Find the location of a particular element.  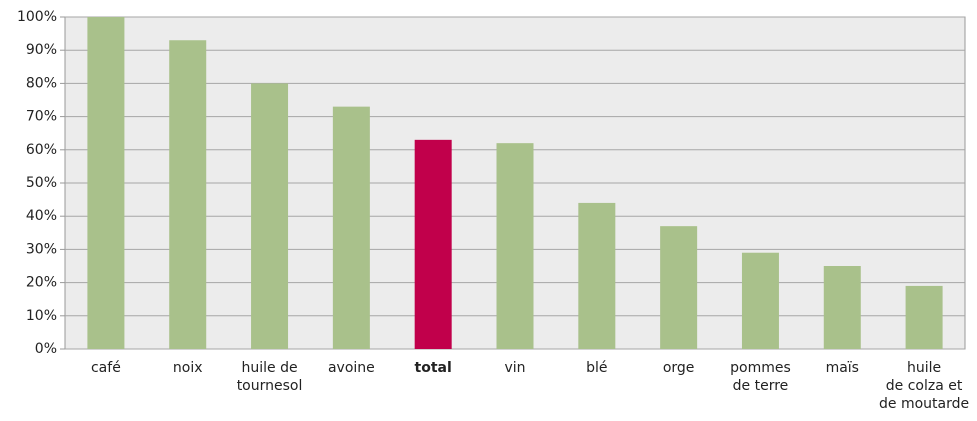

y-tick-label: 100% is located at coordinates (37, 17).